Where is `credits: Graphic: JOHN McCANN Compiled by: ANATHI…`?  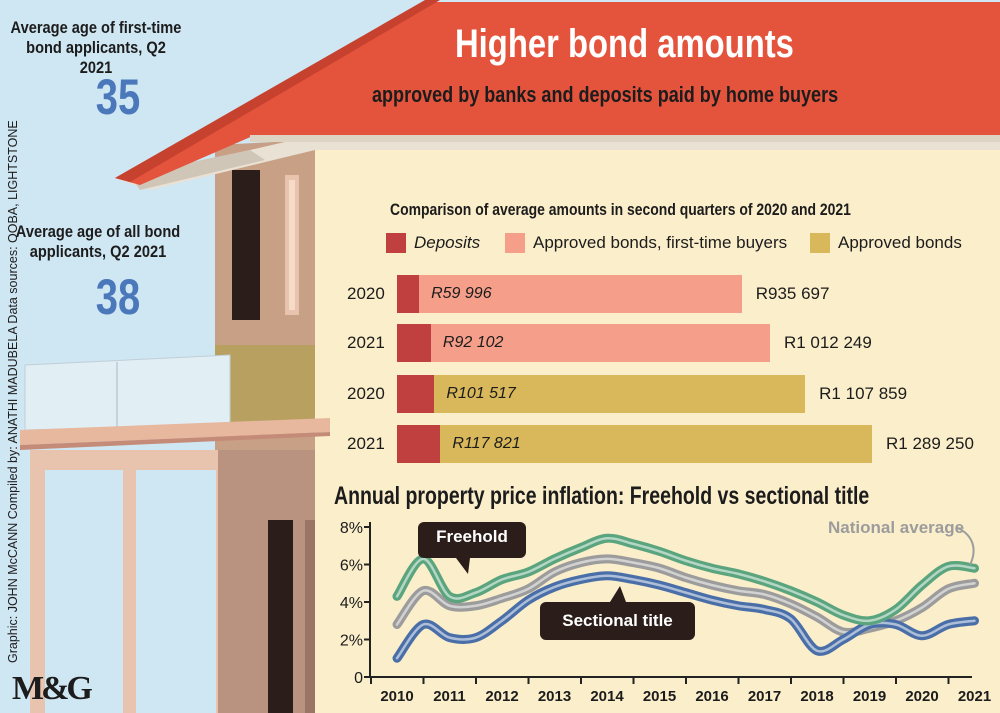 credits: Graphic: JOHN McCANN Compiled by: ANATHI… is located at coordinates (13, 391).